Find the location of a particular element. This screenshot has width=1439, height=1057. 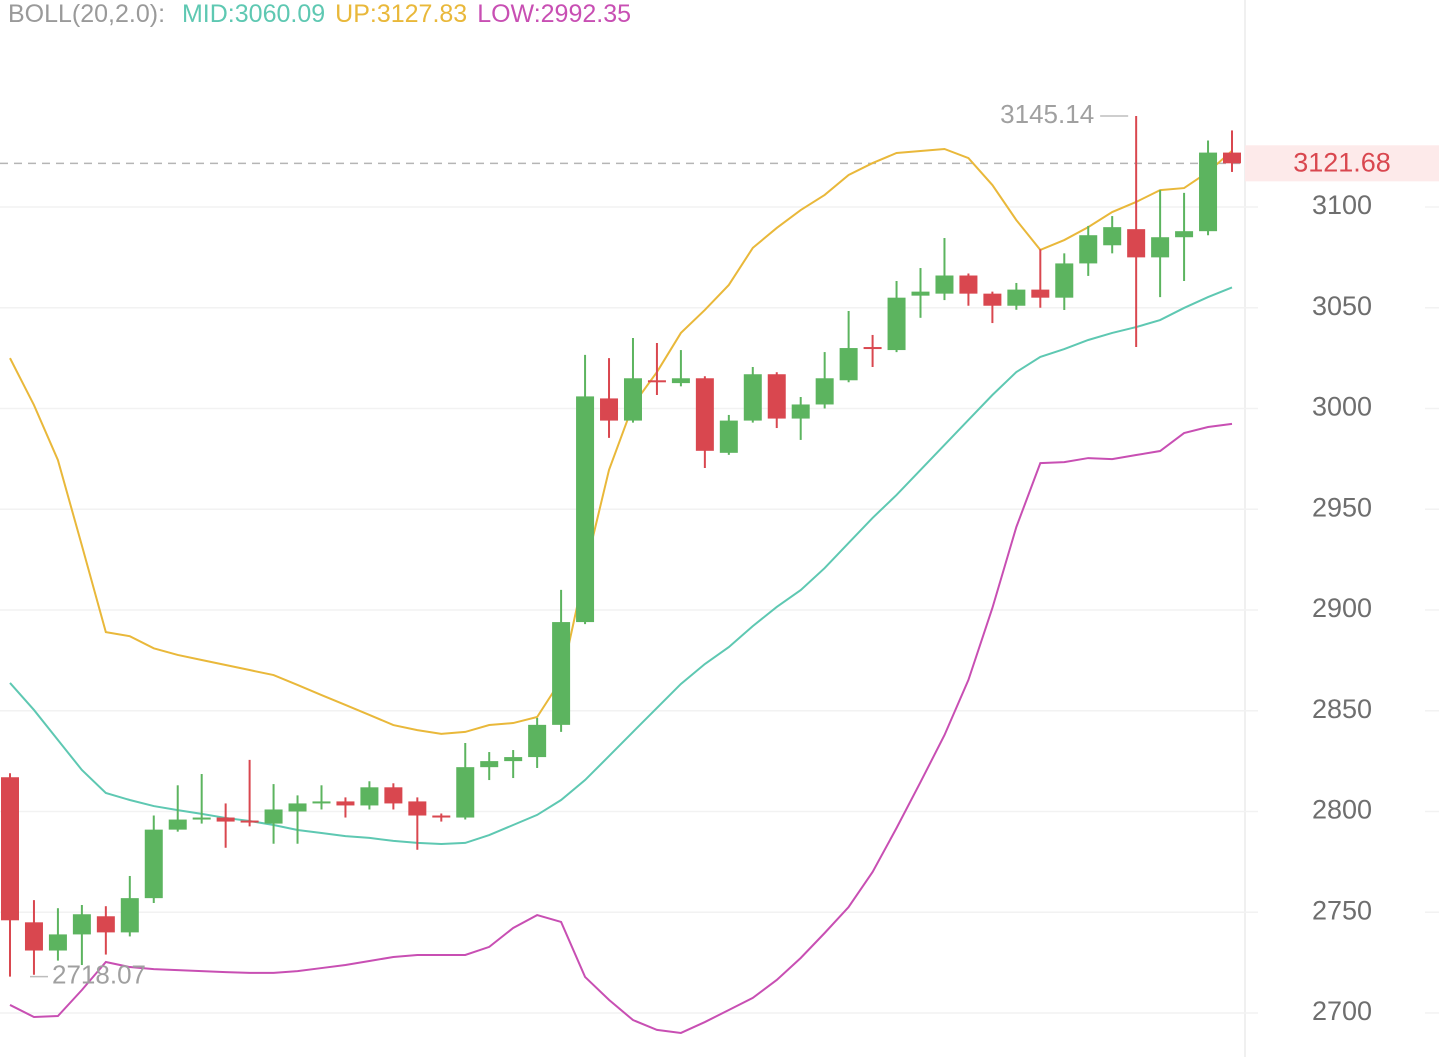

max-label: 3145.14 is located at coordinates (1047, 114).